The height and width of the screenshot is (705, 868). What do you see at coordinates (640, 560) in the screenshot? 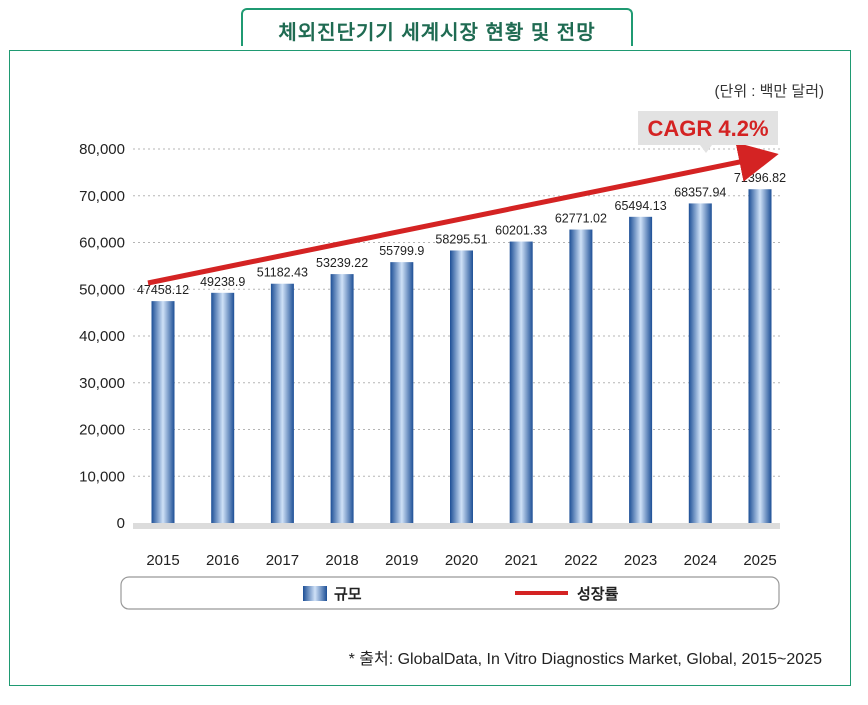
I see `x-tick-label: 2023` at bounding box center [640, 560].